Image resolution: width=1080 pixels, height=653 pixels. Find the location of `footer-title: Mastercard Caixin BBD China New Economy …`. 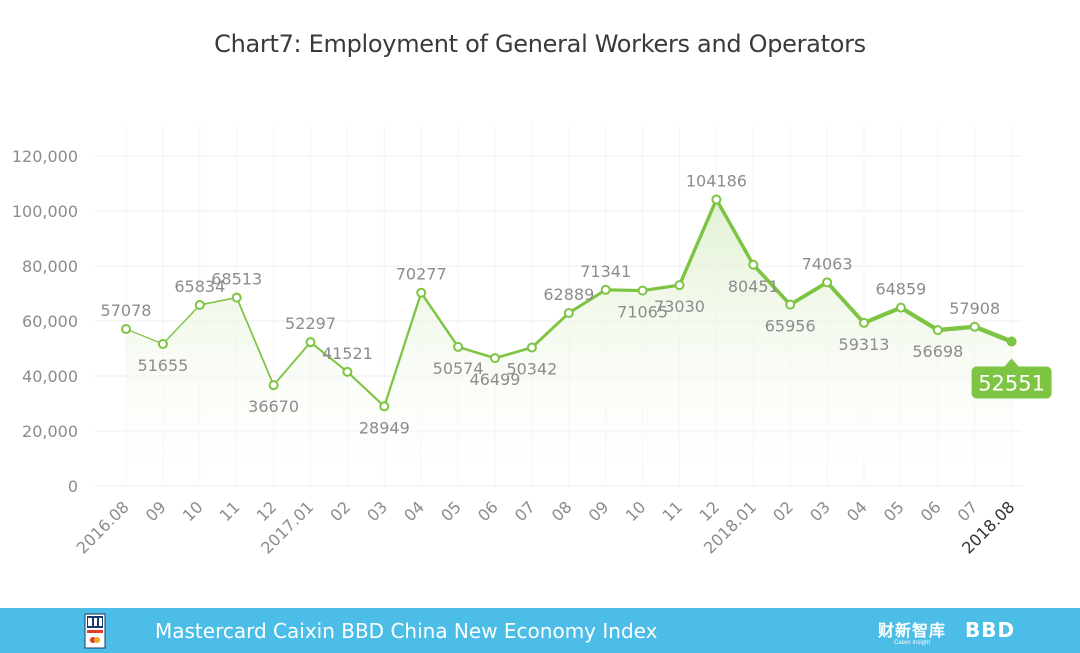

footer-title: Mastercard Caixin BBD China New Economy … is located at coordinates (406, 631).